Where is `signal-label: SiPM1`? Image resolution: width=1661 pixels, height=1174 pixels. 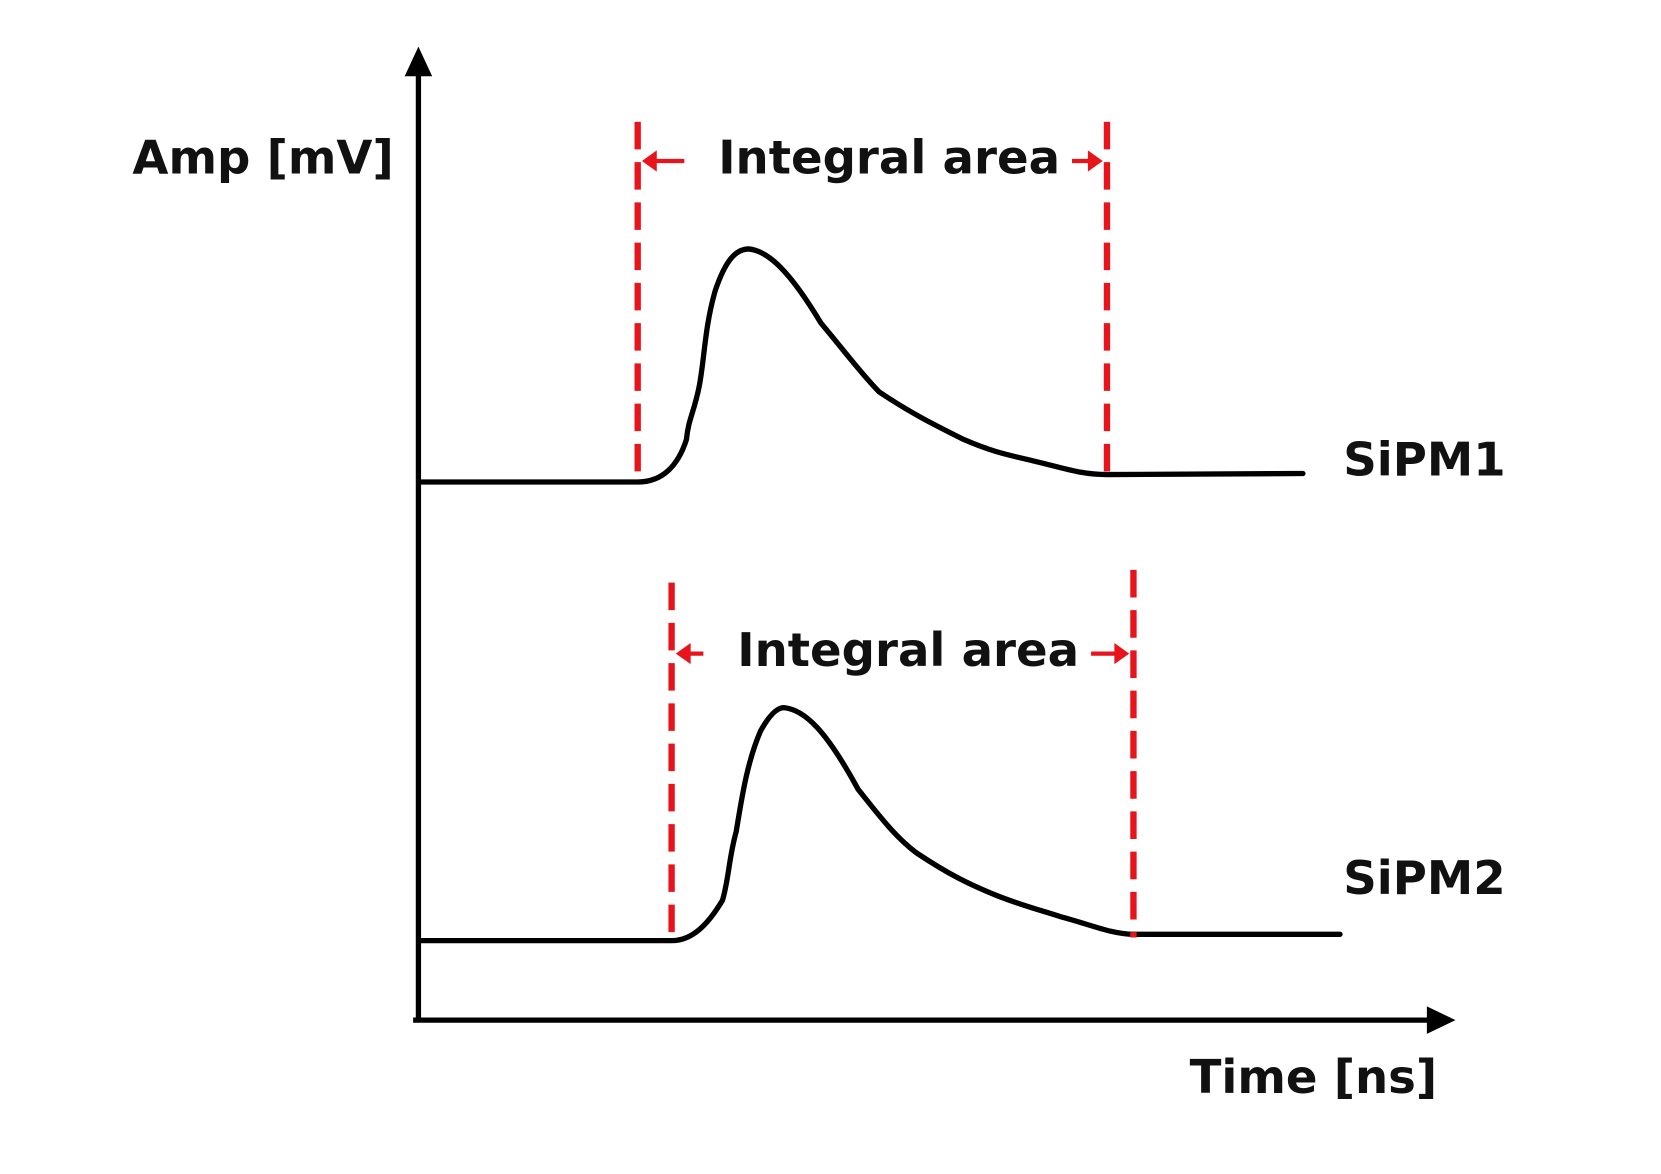
signal-label: SiPM1 is located at coordinates (1424, 459).